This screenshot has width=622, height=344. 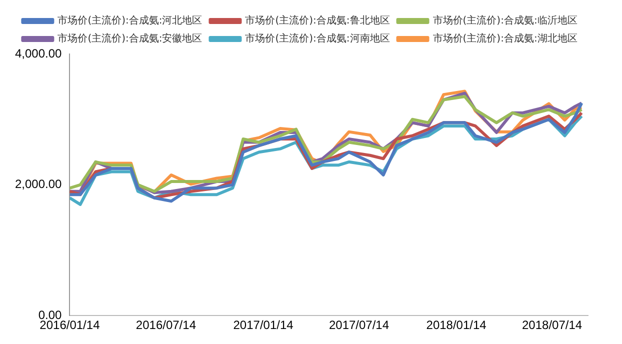 I want to click on y-tick-label: 4,000.00, so click(x=38, y=53).